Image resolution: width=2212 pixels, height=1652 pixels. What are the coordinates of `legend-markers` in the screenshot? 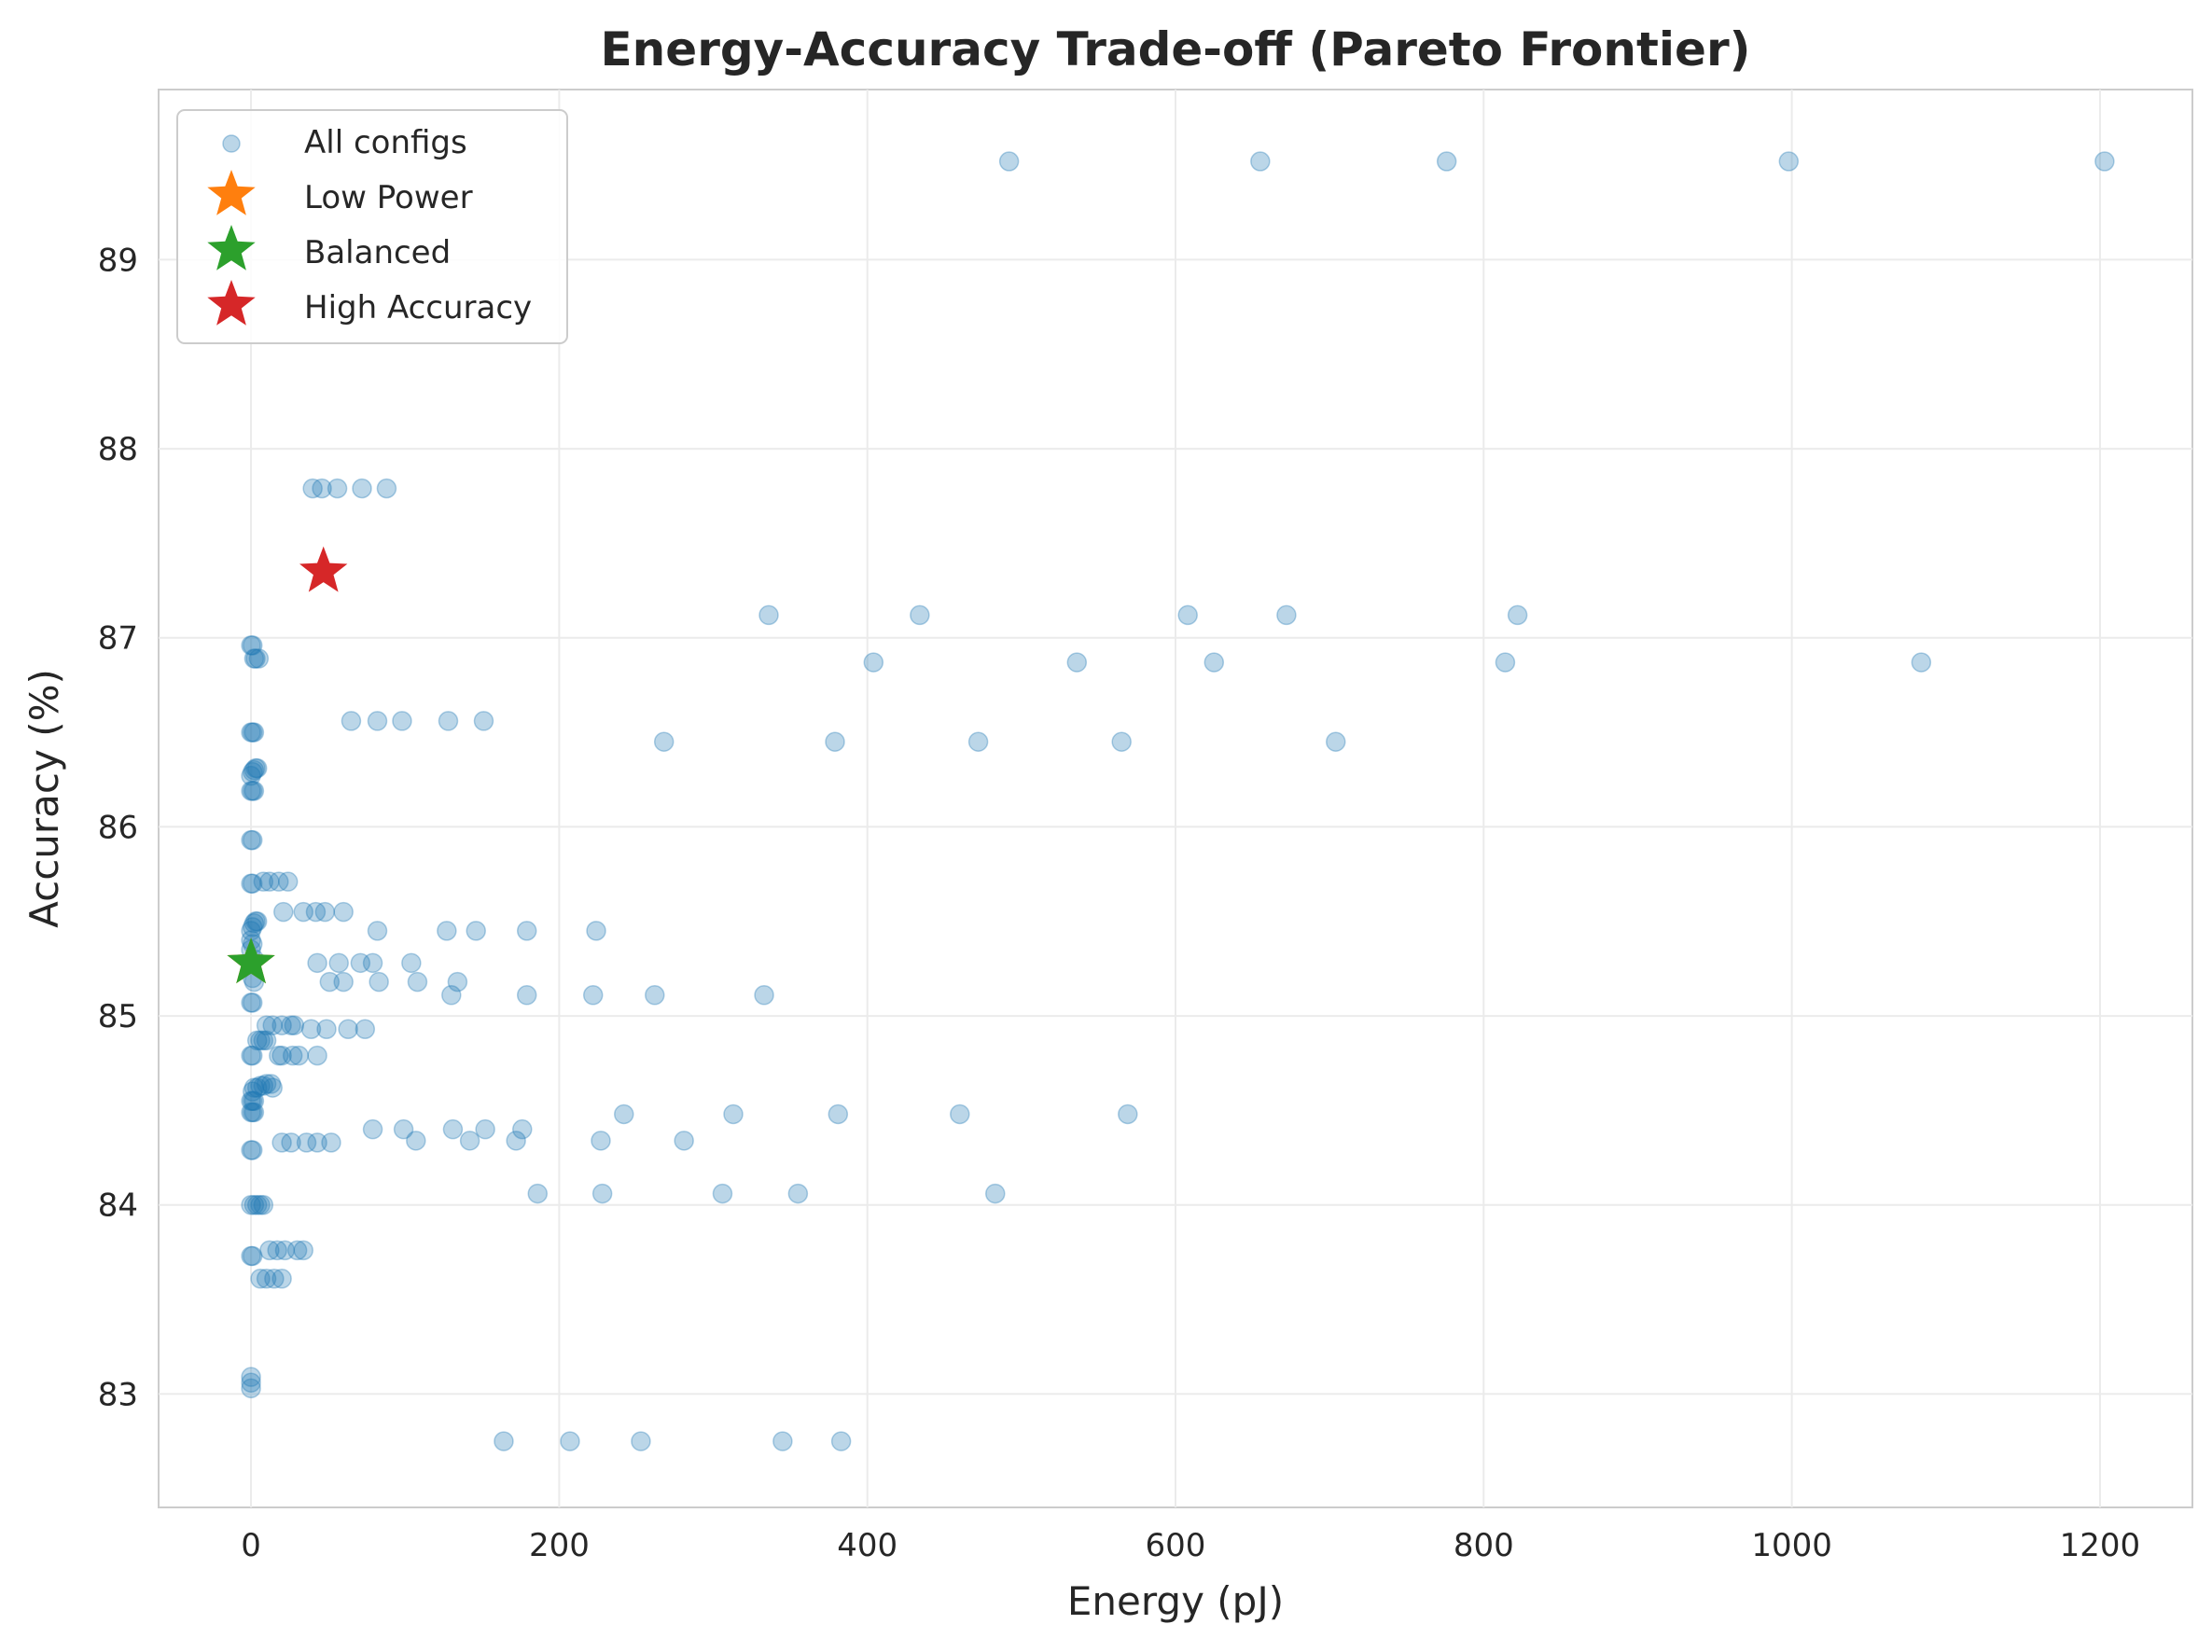 It's located at (231, 230).